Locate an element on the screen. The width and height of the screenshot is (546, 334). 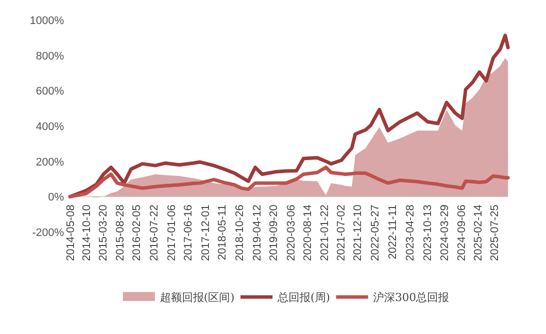
x-tick-label: 2022-05-27 is located at coordinates (376, 232).